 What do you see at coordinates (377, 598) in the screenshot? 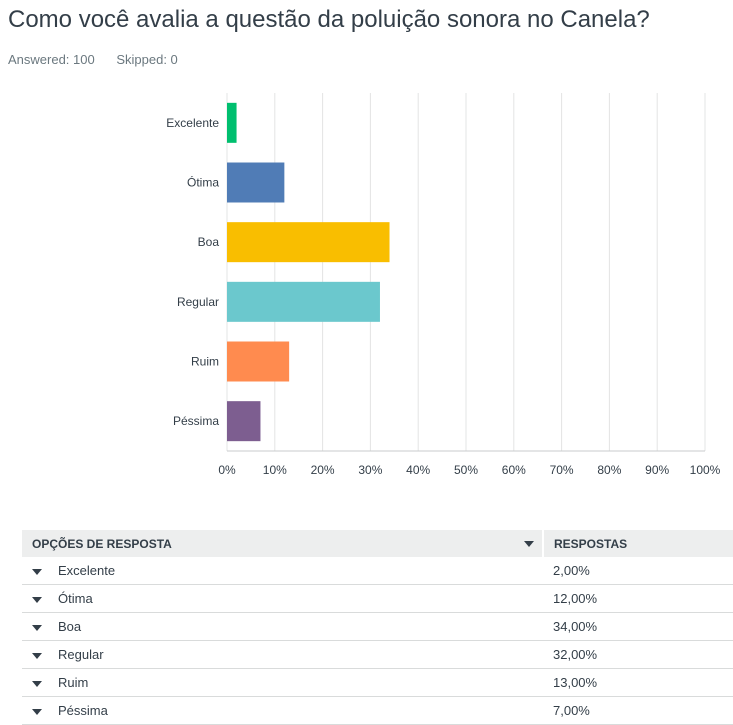
I see `table-row: Ótima 12,00%` at bounding box center [377, 598].